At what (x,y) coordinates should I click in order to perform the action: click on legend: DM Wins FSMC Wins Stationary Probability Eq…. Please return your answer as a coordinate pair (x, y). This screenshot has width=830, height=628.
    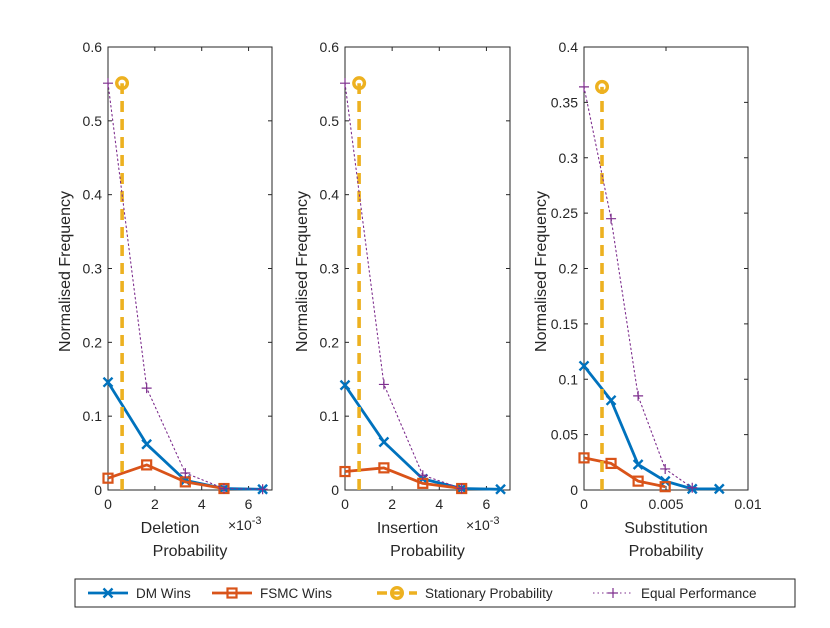
    Looking at the image, I should click on (435, 593).